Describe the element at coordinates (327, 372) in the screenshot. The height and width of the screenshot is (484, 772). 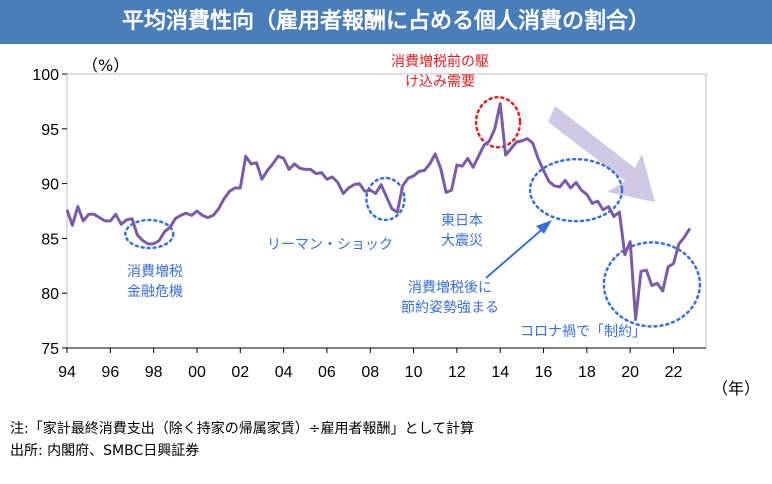
I see `x-tick-label: 06` at that location.